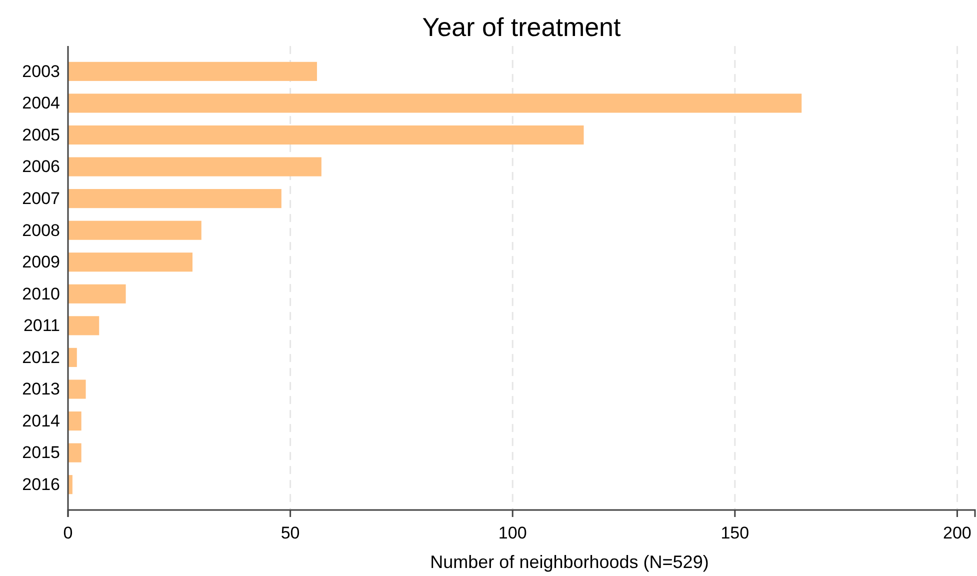  Describe the element at coordinates (41, 326) in the screenshot. I see `y-tick-label: 2011` at that location.